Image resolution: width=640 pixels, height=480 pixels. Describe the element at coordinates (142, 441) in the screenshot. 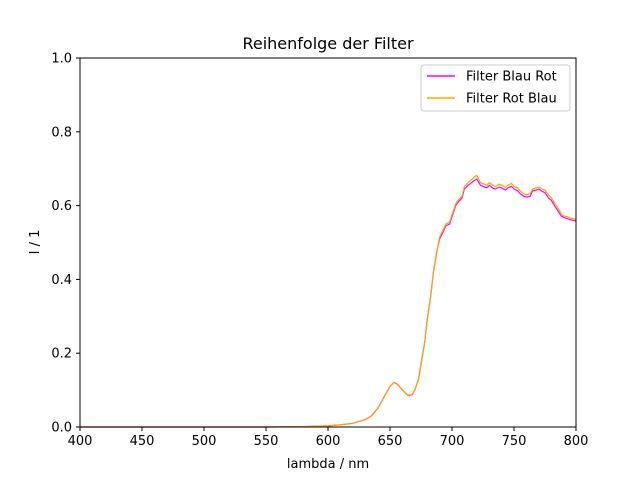

I see `x-tick-label: 450` at that location.